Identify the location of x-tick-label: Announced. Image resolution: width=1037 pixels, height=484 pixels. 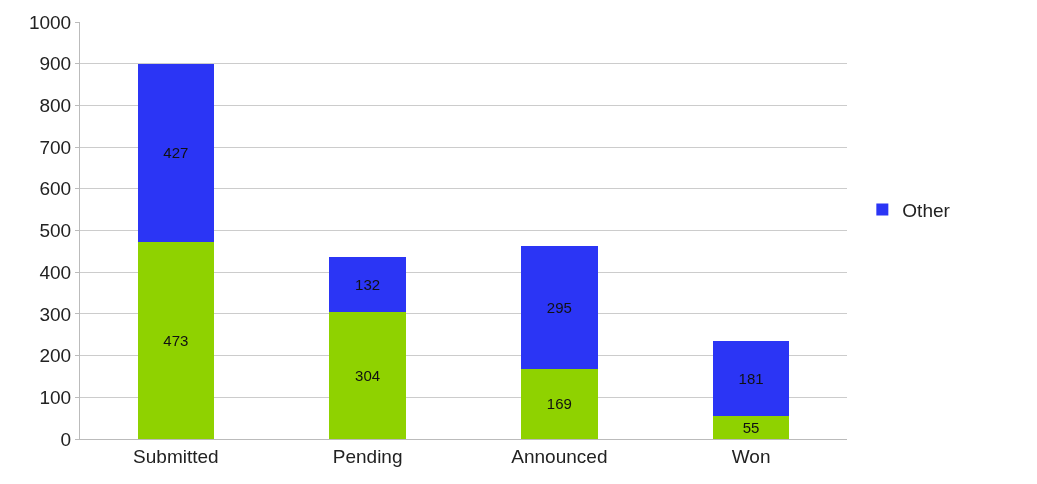
(559, 456).